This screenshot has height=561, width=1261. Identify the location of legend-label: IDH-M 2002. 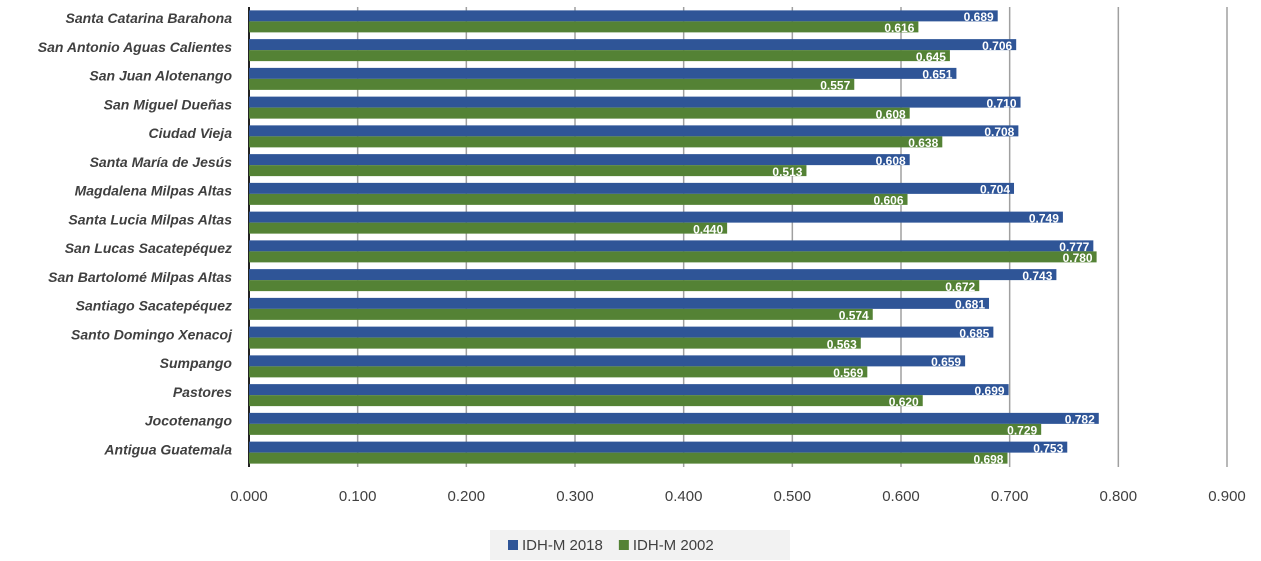
(673, 545).